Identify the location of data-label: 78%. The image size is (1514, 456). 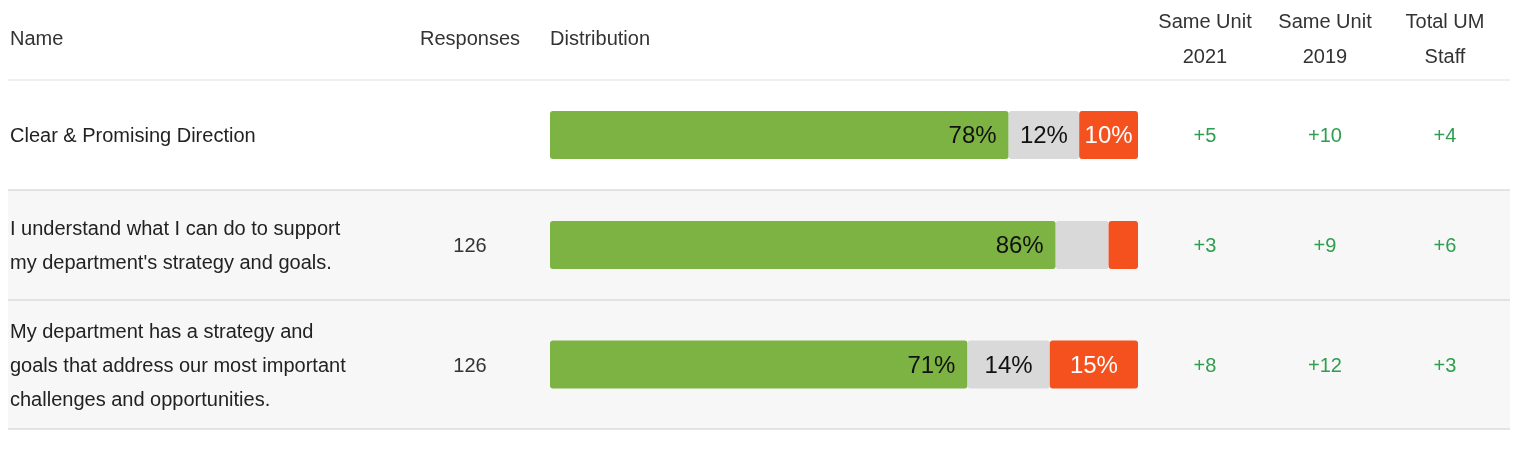
(972, 135).